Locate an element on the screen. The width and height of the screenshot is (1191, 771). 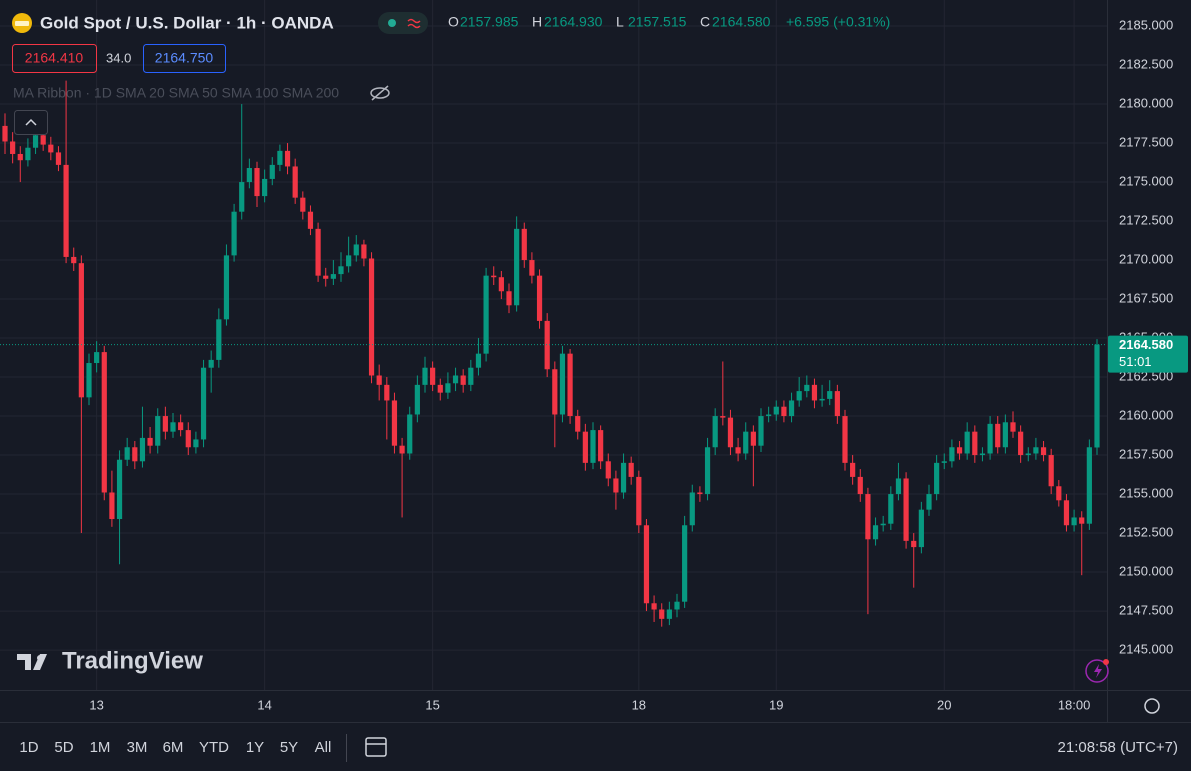
range-button: 1M is located at coordinates (100, 747).